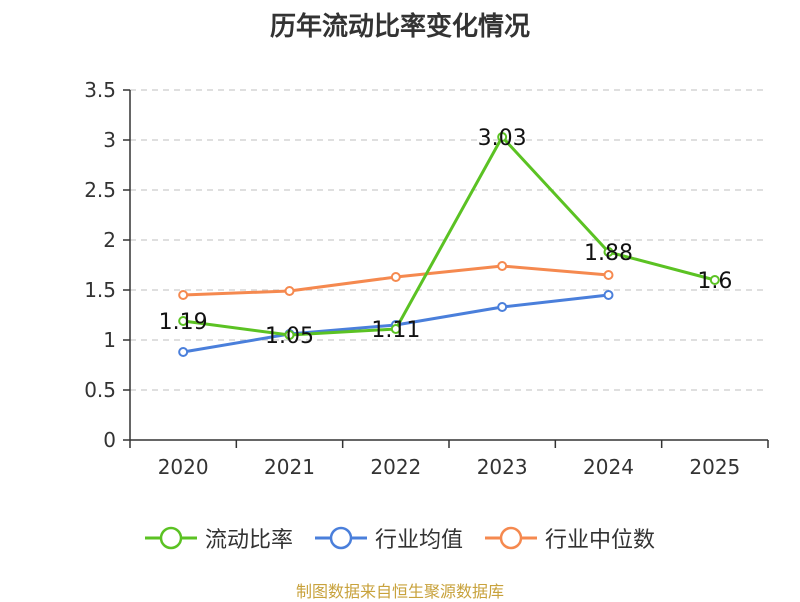 The image size is (800, 602). What do you see at coordinates (502, 467) in the screenshot?
I see `x-tick-label: 2023` at bounding box center [502, 467].